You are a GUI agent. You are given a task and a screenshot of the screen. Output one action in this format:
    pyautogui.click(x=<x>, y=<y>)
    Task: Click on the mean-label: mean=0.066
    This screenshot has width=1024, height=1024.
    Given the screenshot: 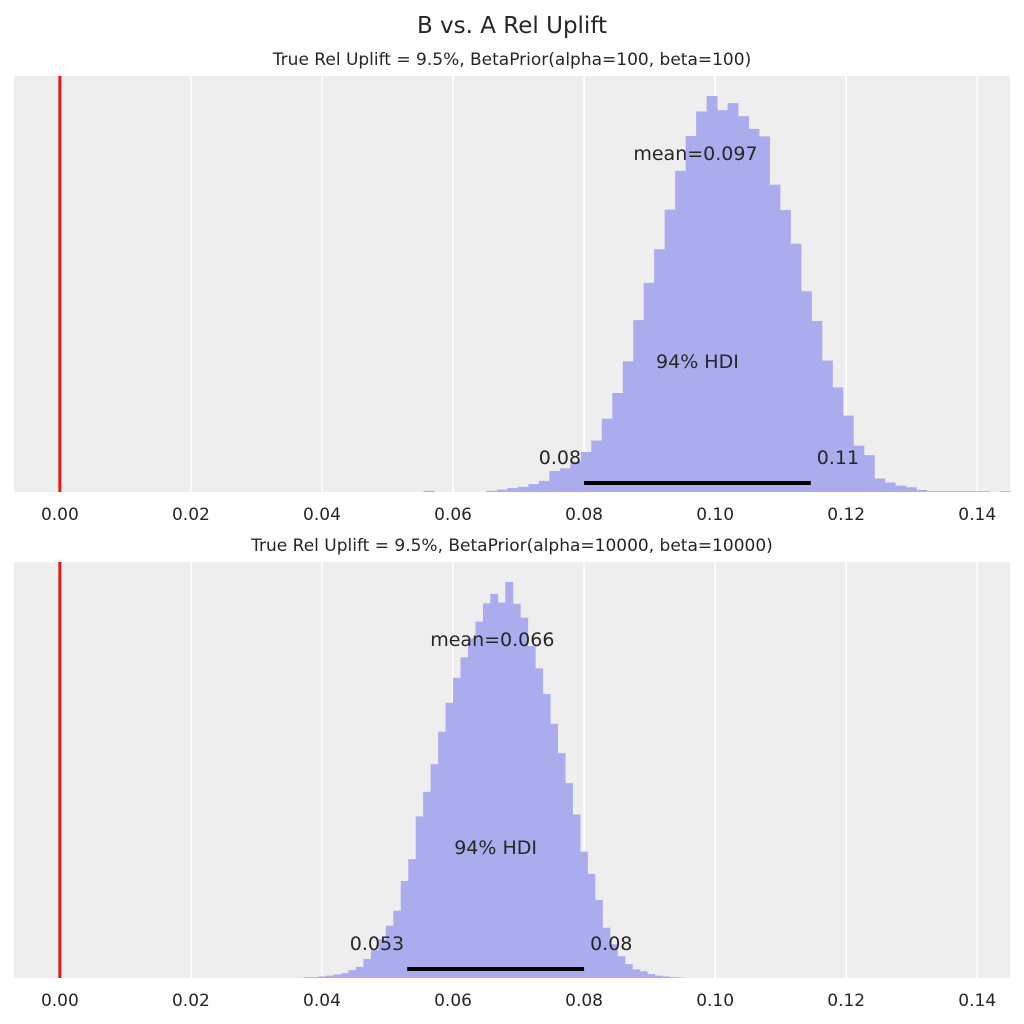 What is the action you would take?
    pyautogui.click(x=492, y=640)
    